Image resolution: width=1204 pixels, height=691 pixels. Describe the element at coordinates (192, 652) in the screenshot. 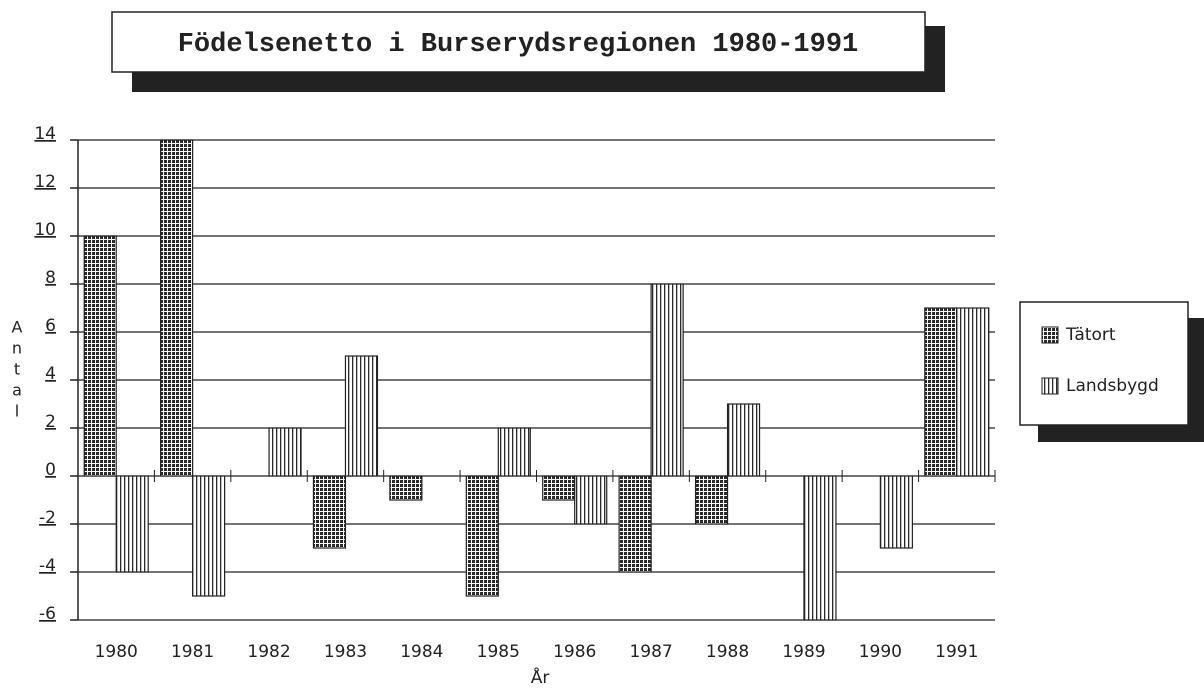

I see `x-tick-label: 1981` at that location.